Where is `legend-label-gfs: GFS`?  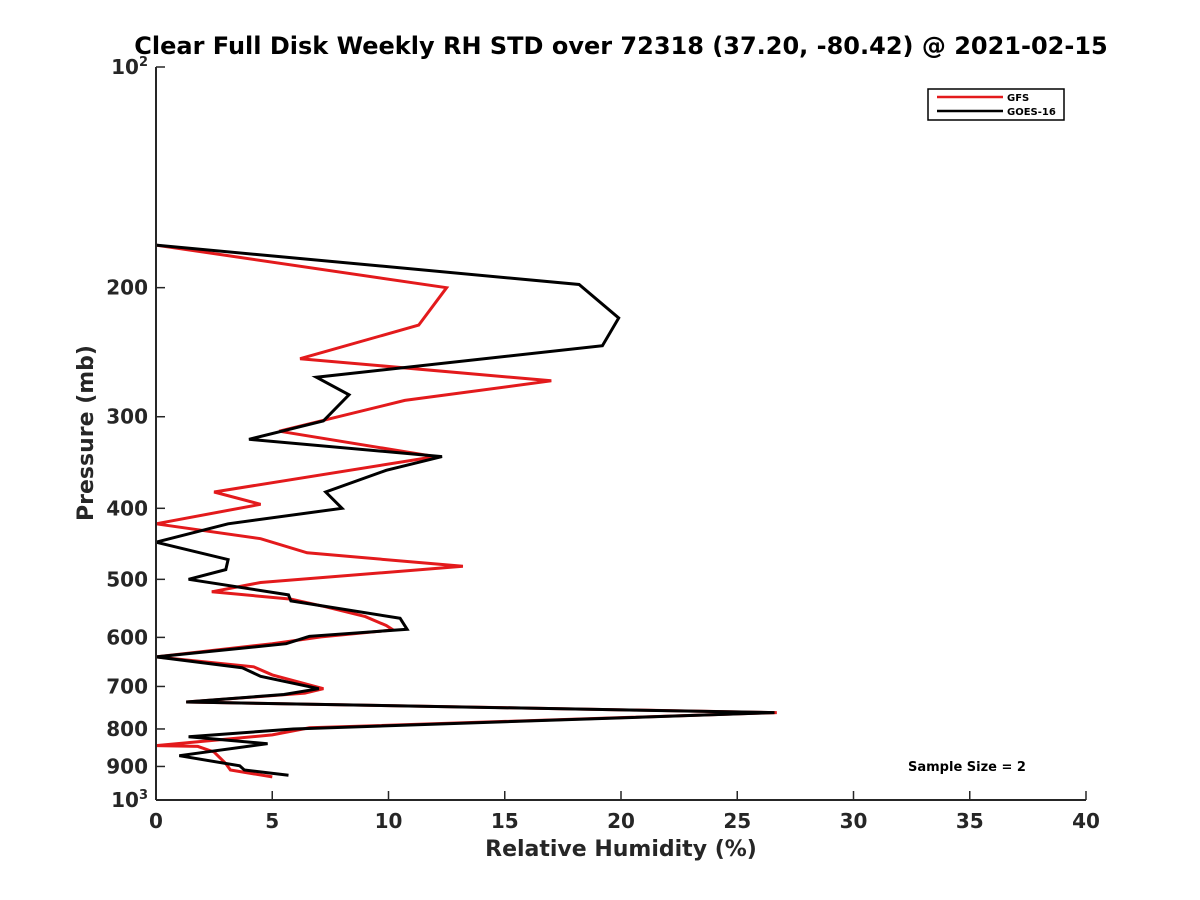
legend-label-gfs: GFS is located at coordinates (1018, 98).